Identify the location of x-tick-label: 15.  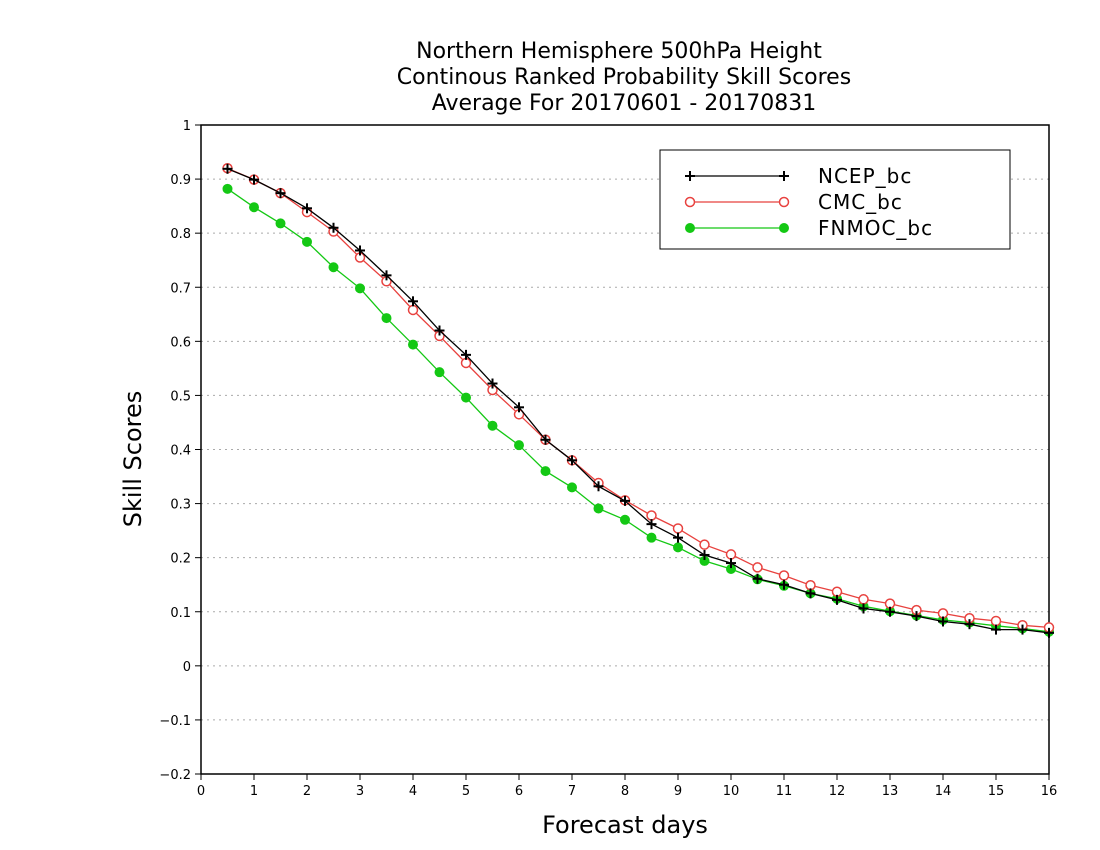
(996, 791).